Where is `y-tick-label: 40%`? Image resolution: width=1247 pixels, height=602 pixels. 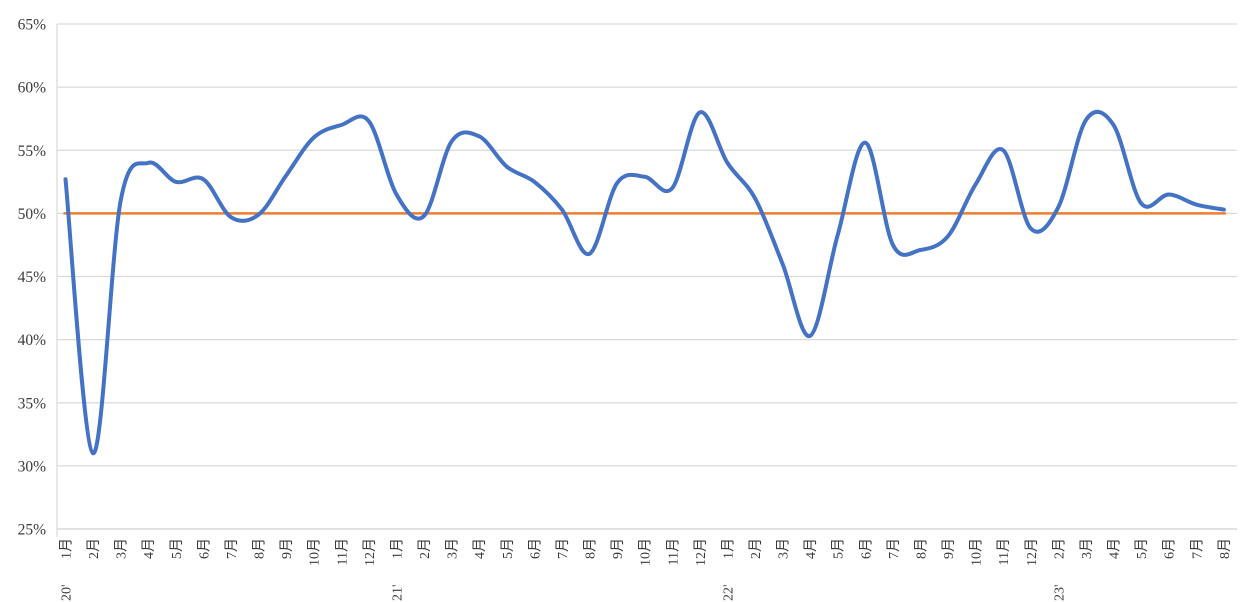
y-tick-label: 40% is located at coordinates (32, 340).